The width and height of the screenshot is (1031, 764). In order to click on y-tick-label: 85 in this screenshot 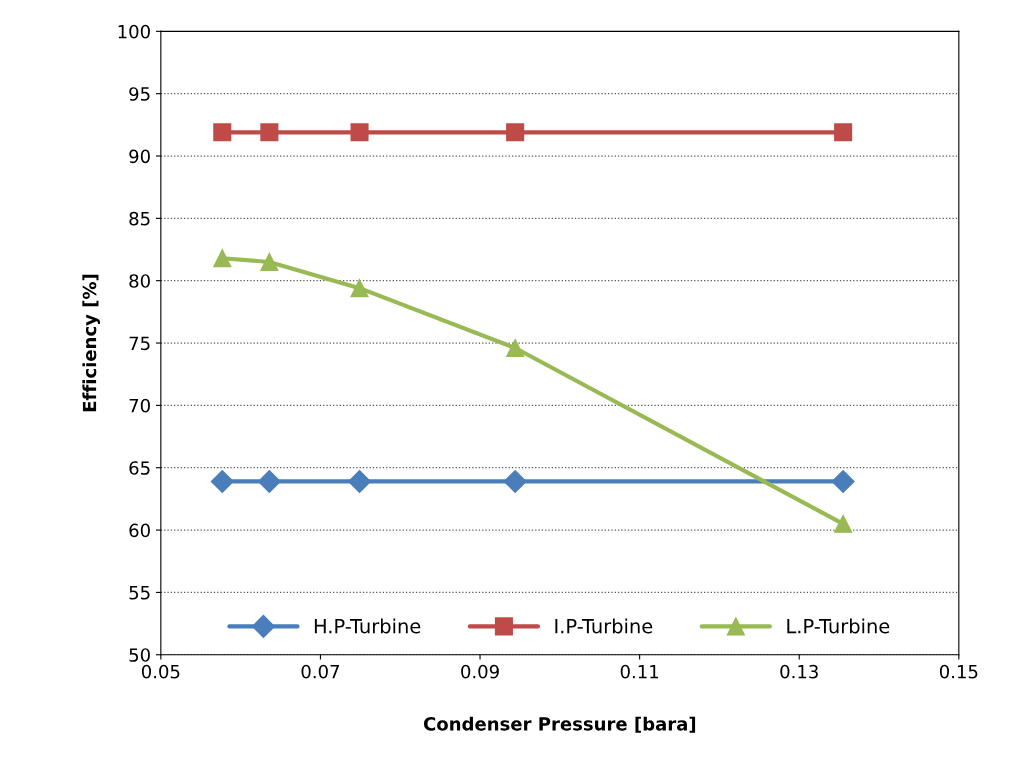, I will do `click(139, 218)`.